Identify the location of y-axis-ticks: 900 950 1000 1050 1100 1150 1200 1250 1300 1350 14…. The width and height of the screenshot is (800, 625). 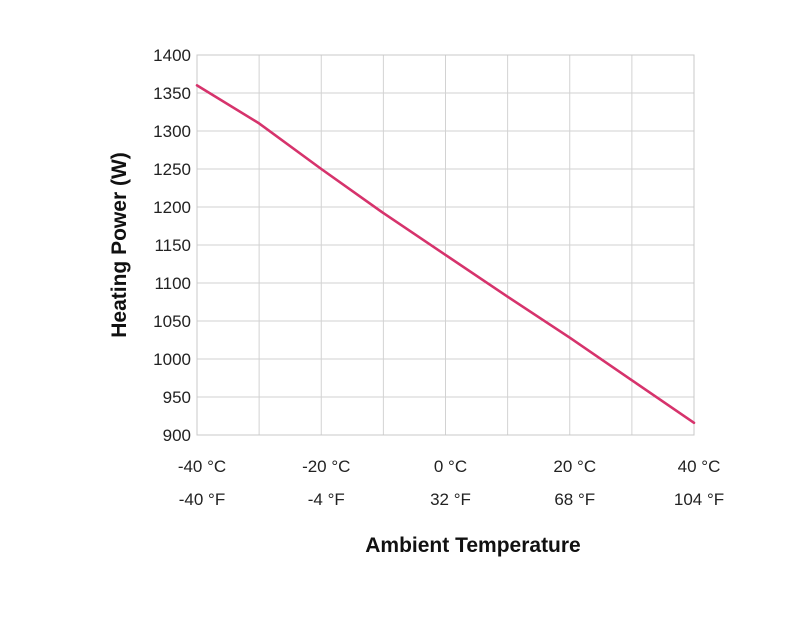
(172, 245).